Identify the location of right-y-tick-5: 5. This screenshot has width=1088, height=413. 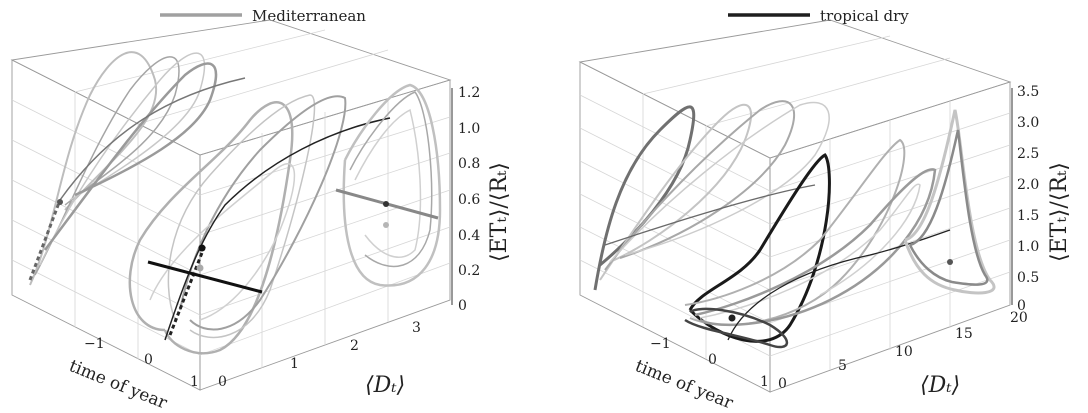
(842, 366).